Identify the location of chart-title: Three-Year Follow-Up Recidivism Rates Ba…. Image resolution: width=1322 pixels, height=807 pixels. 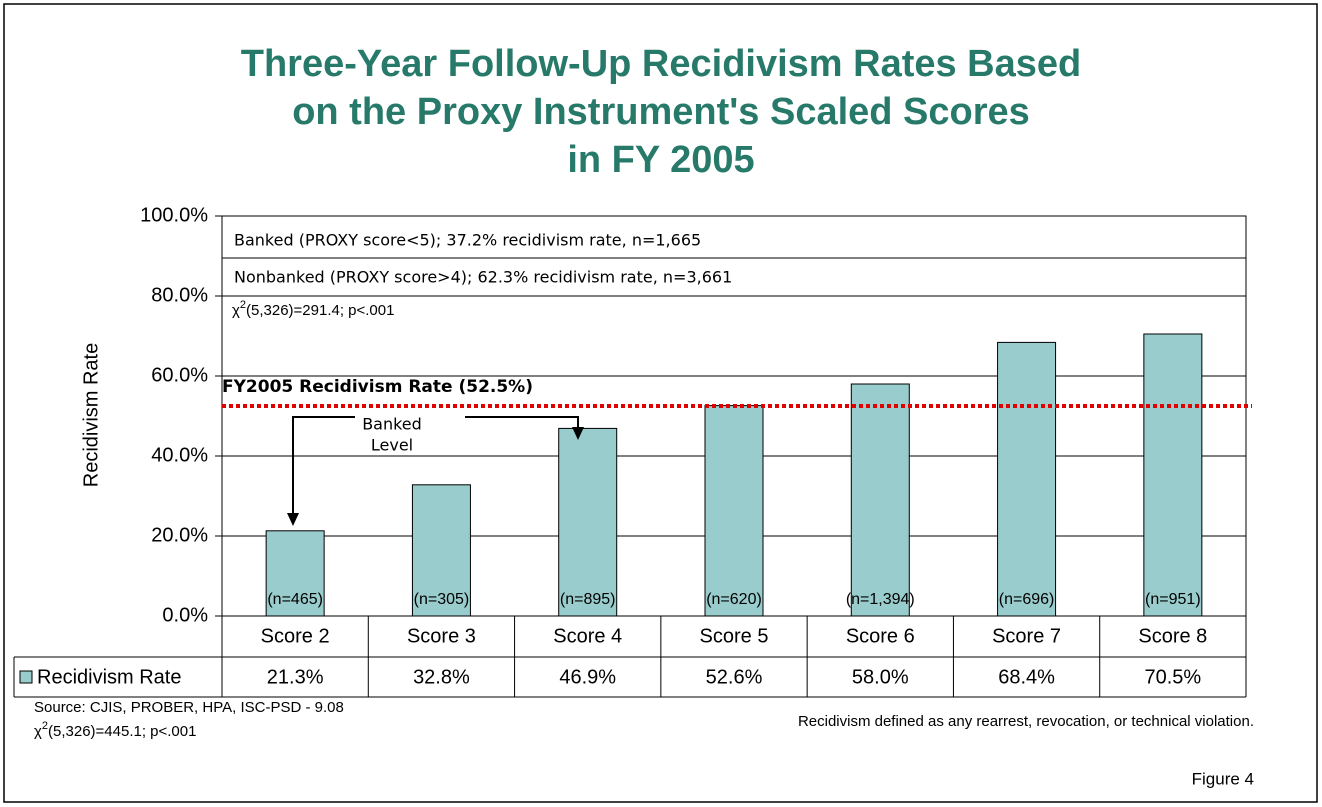
(661, 64).